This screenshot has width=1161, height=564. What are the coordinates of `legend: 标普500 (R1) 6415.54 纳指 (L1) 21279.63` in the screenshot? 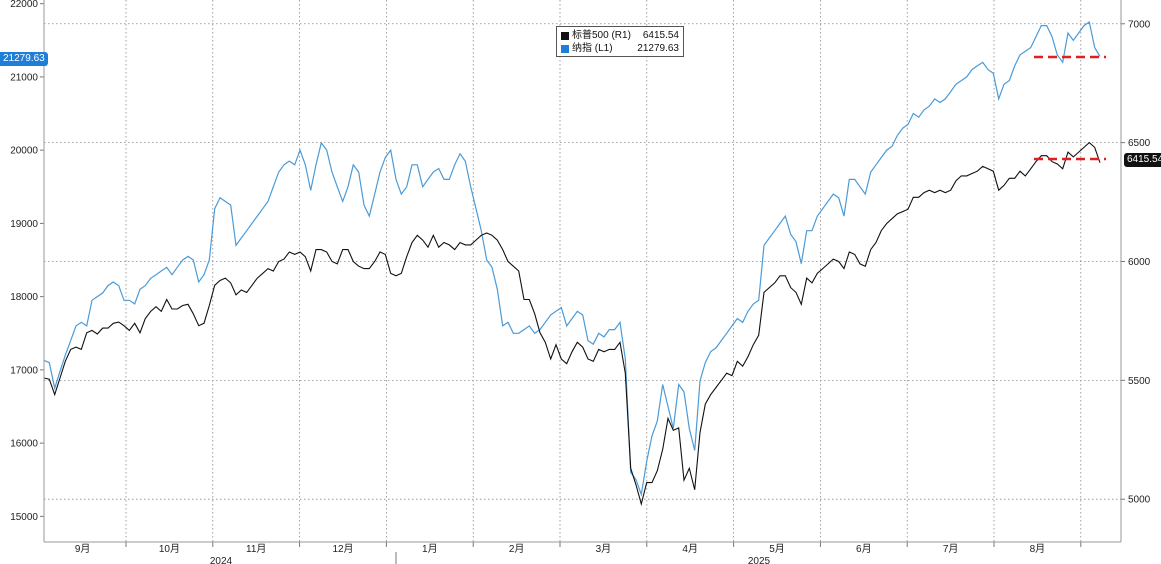 It's located at (620, 41).